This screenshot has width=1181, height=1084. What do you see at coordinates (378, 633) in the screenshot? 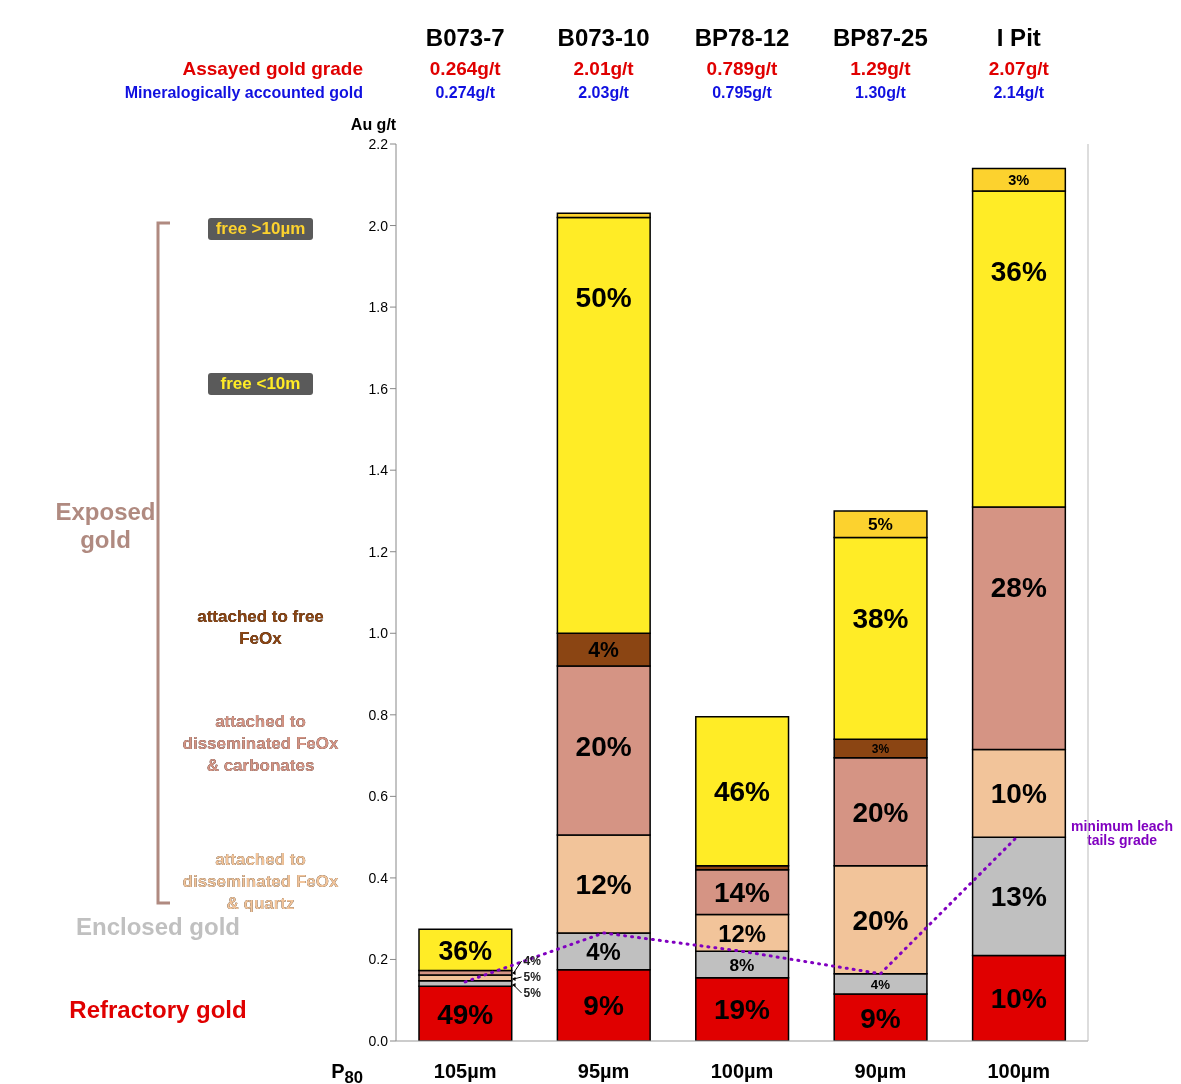
I see `y-tick-label: 1.0` at bounding box center [378, 633].